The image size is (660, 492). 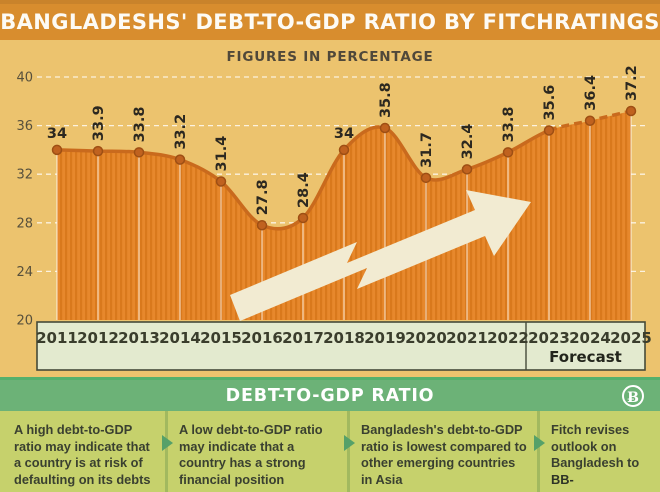 What do you see at coordinates (24, 126) in the screenshot?
I see `y-axis-tick-label: 36` at bounding box center [24, 126].